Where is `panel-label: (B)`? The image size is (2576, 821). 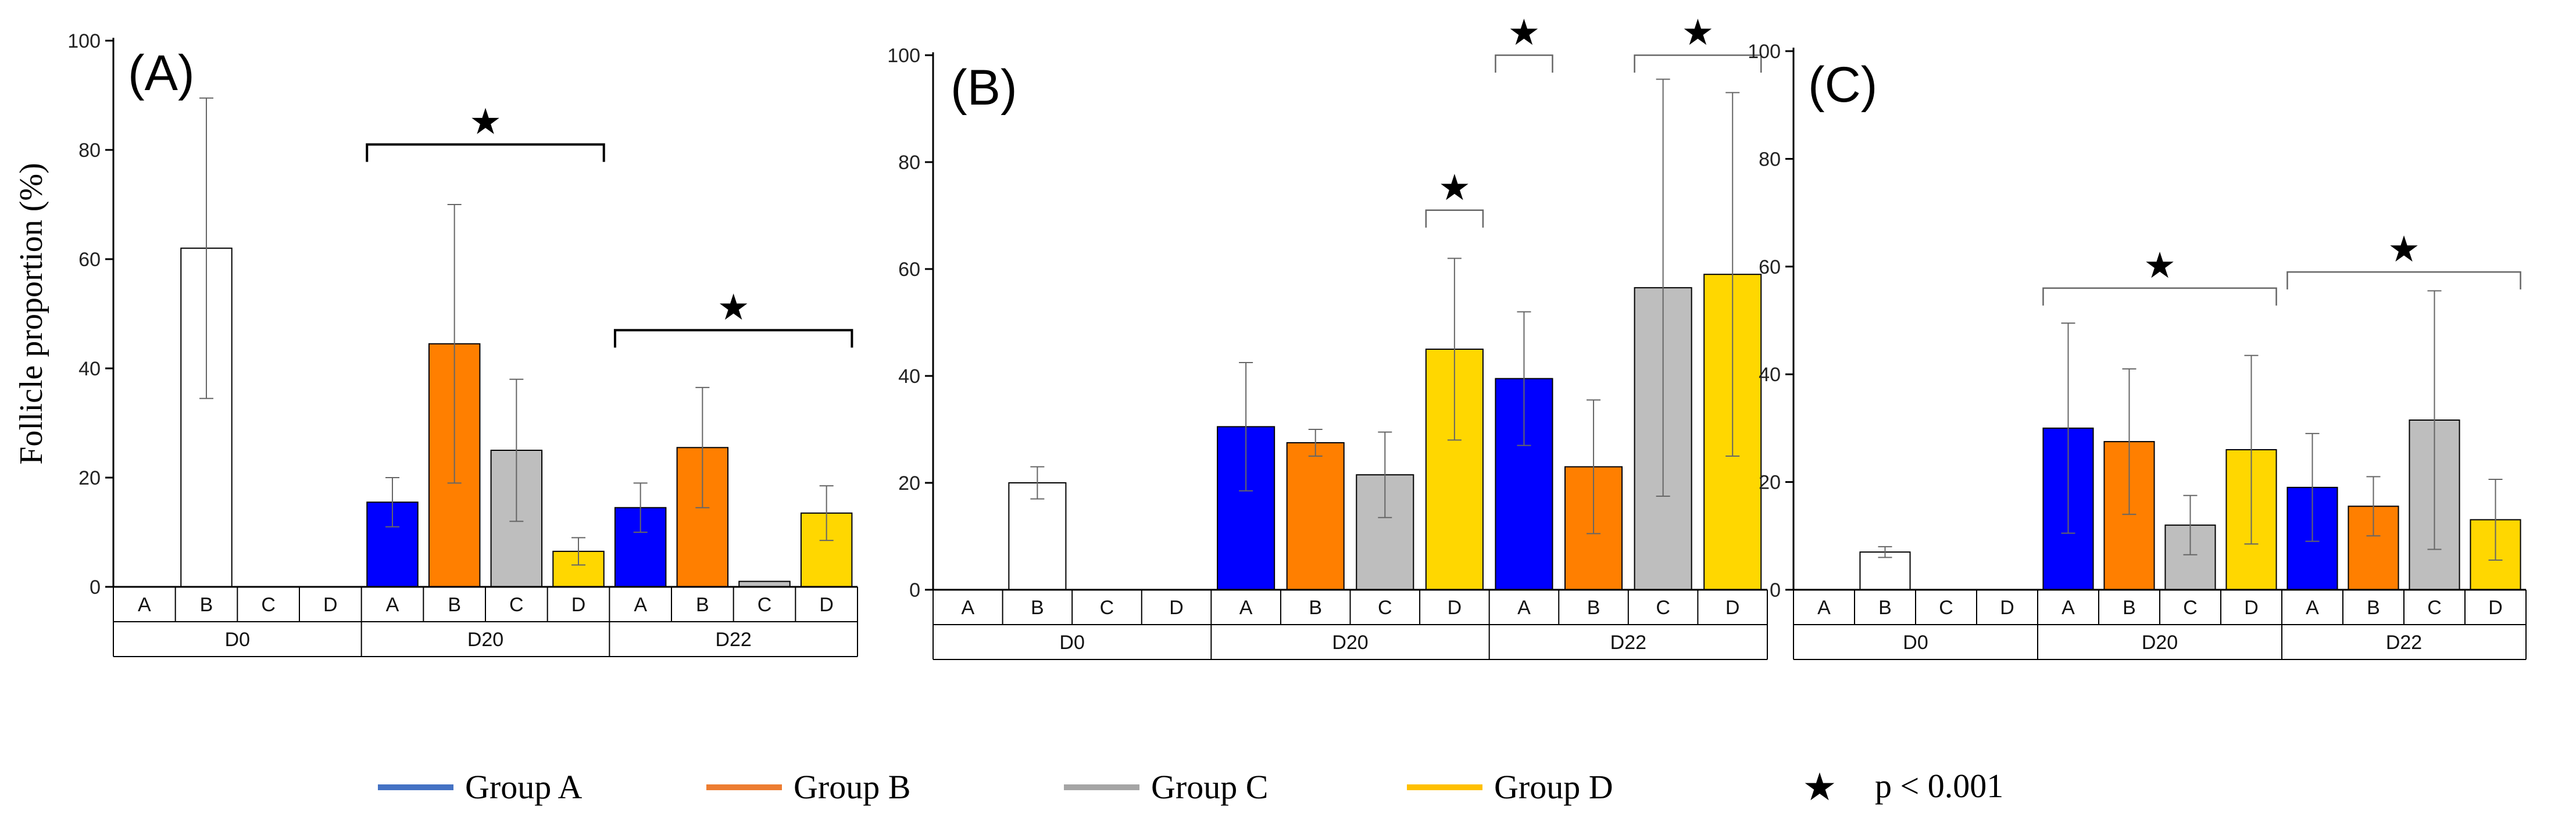 panel-label: (B) is located at coordinates (984, 88).